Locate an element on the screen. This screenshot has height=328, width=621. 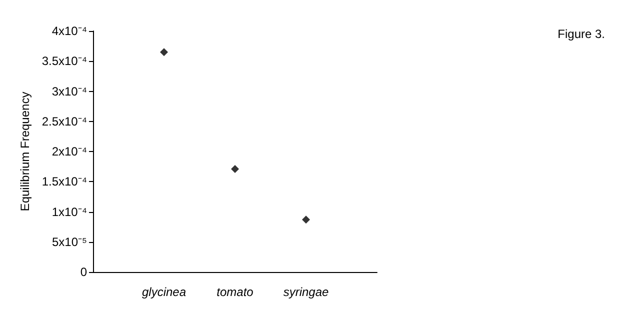
y-tick-label: 3.5x10⁻⁴ is located at coordinates (64, 61).